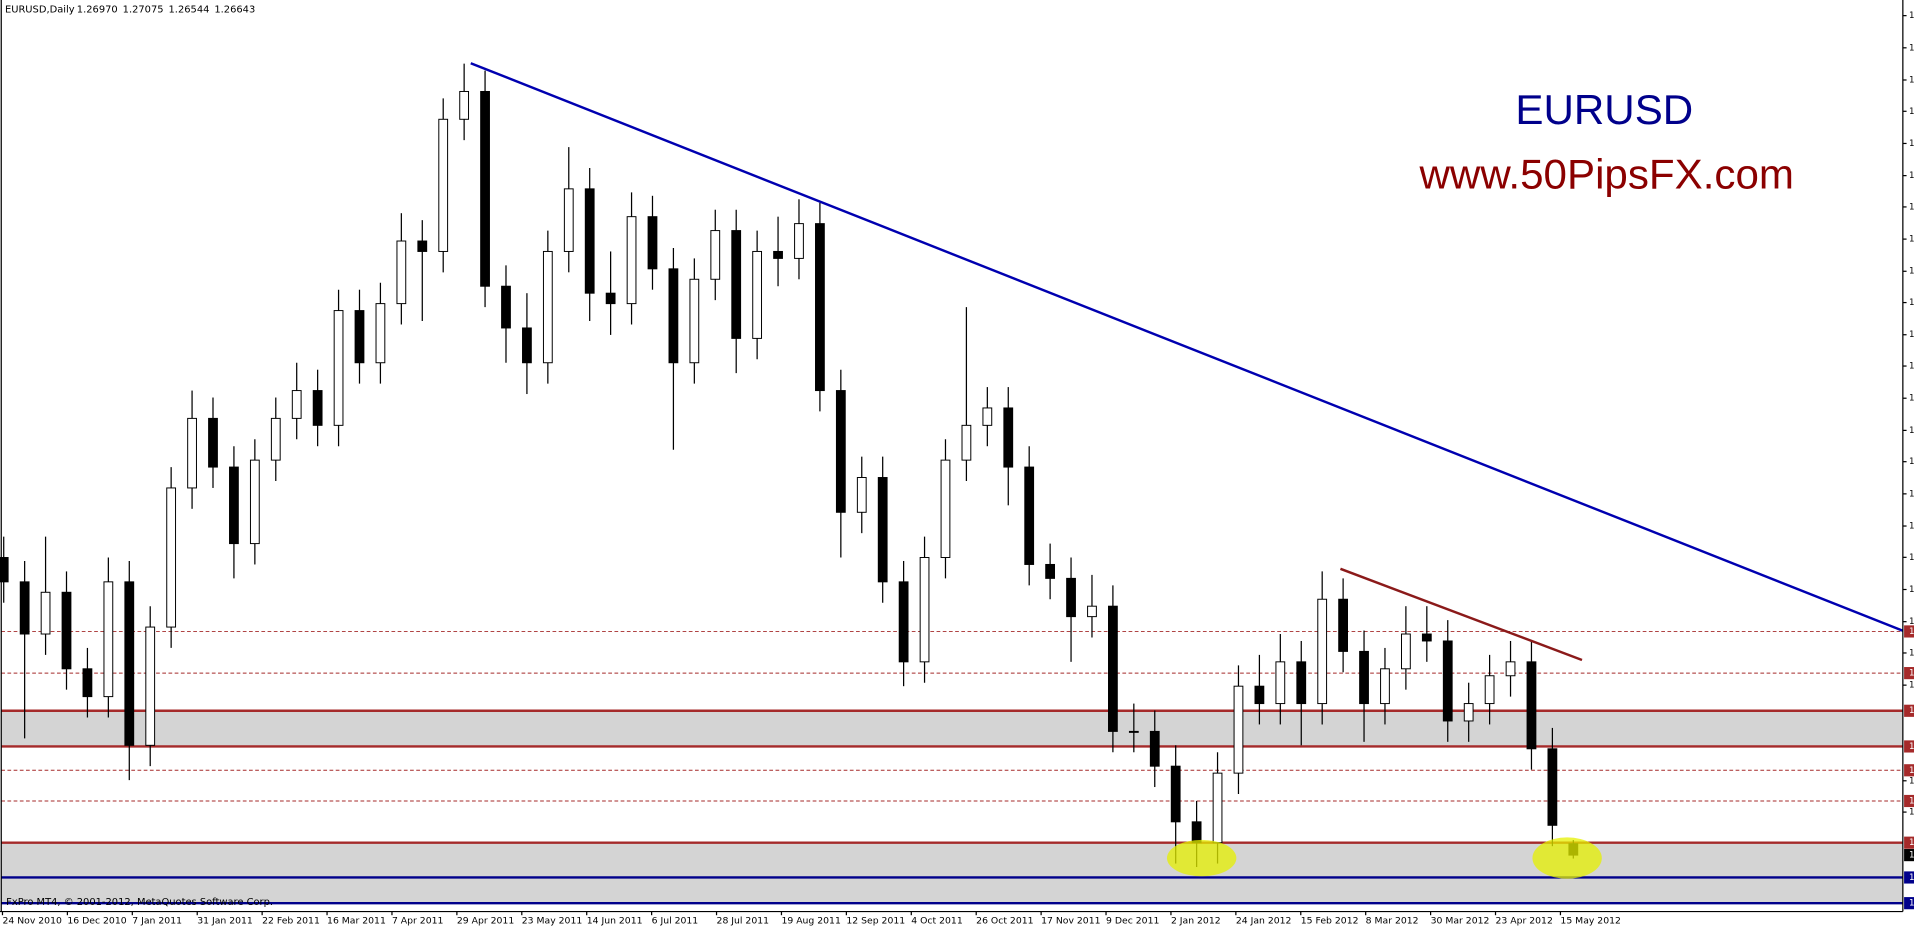  What do you see at coordinates (1911, 272) in the screenshot?
I see `y-tick-label: 1.43430` at bounding box center [1911, 272].